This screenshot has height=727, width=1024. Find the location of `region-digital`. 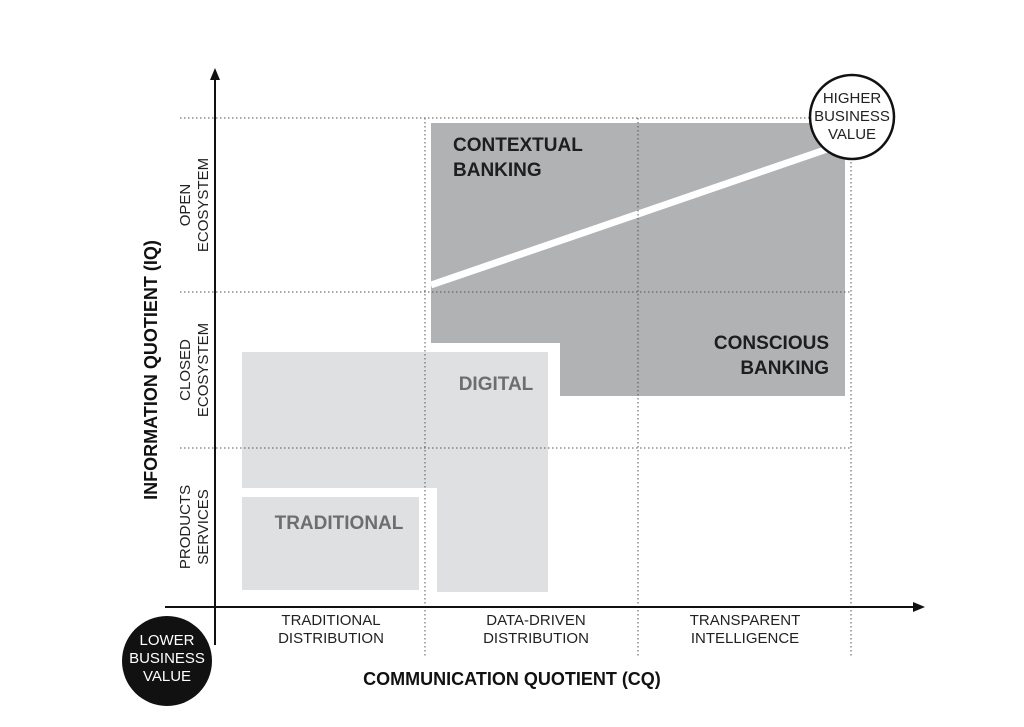

region-digital is located at coordinates (395, 472).